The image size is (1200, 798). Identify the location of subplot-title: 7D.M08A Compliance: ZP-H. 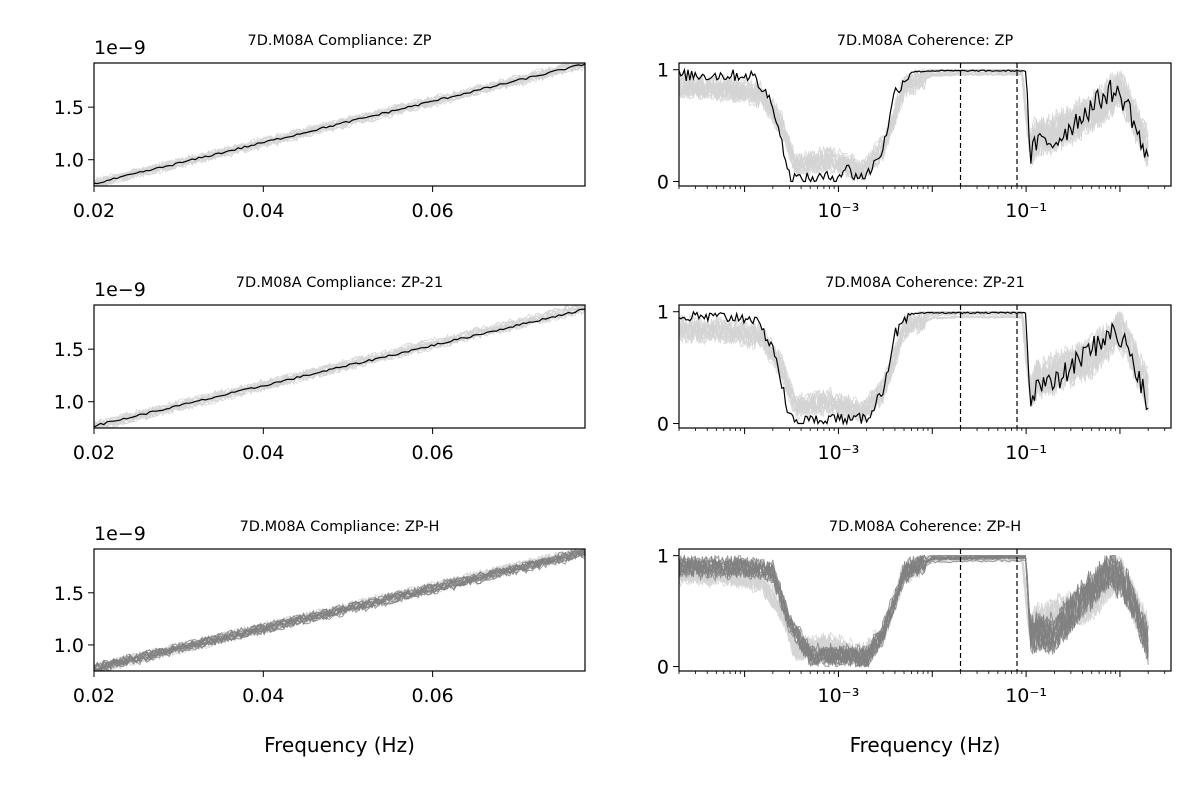
(340, 527).